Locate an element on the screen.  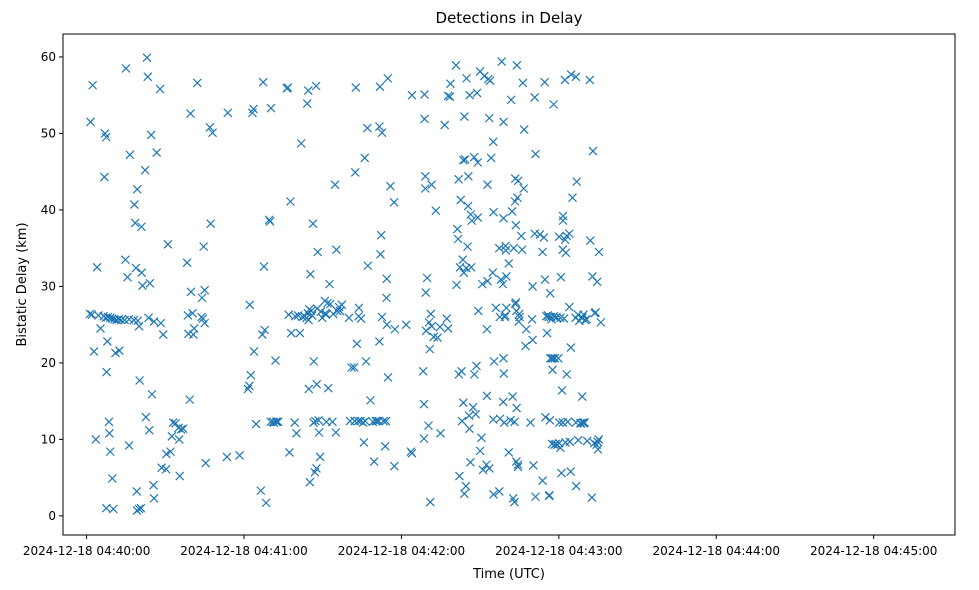
x-tick-label: 2024-12-18 04:41:00 is located at coordinates (243, 551).